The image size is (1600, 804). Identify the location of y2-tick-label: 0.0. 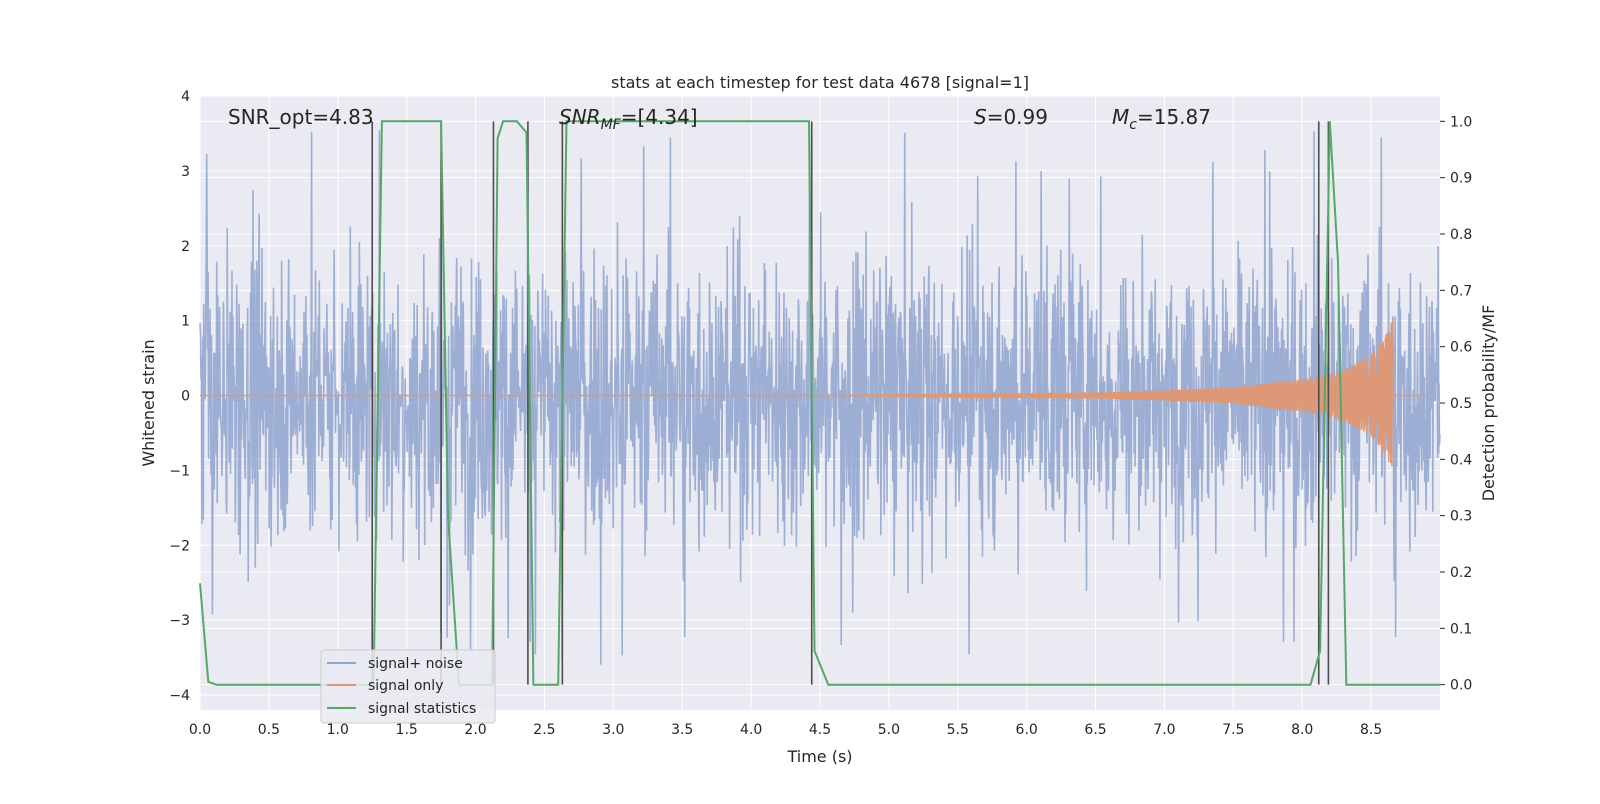
(1461, 686).